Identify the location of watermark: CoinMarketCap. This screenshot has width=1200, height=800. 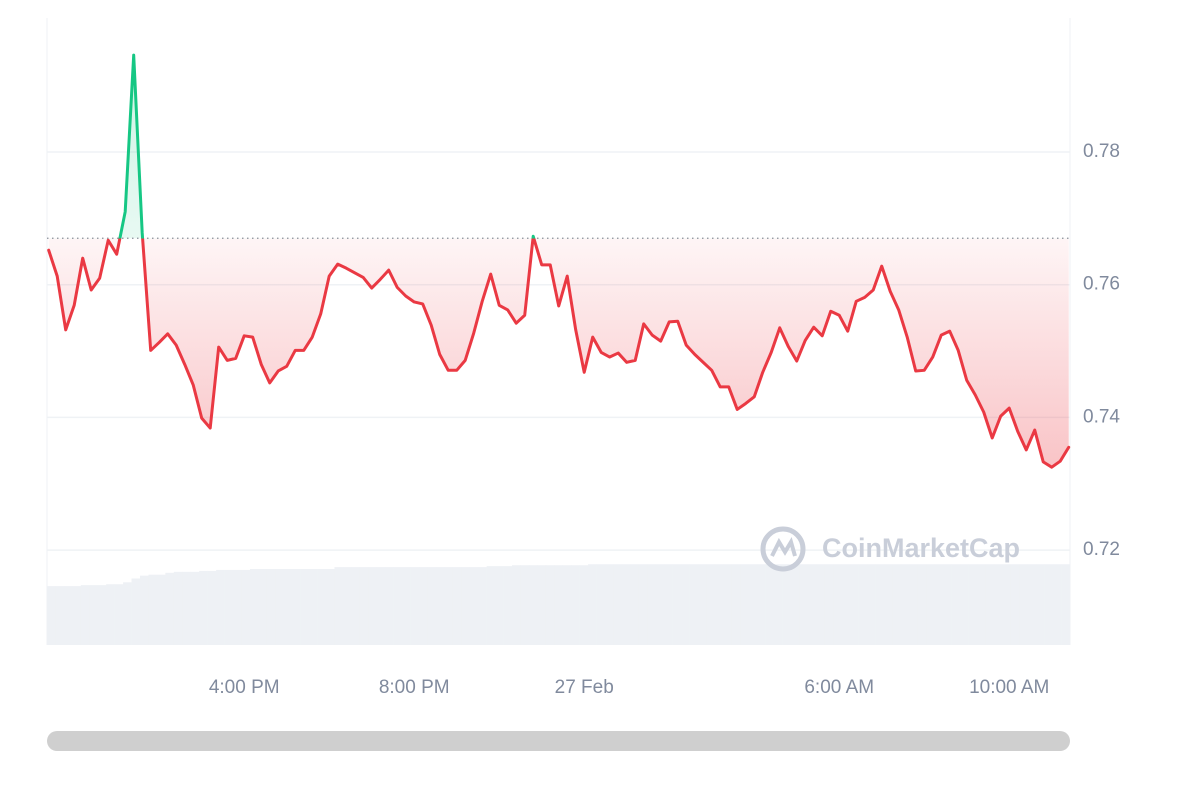
(890, 549).